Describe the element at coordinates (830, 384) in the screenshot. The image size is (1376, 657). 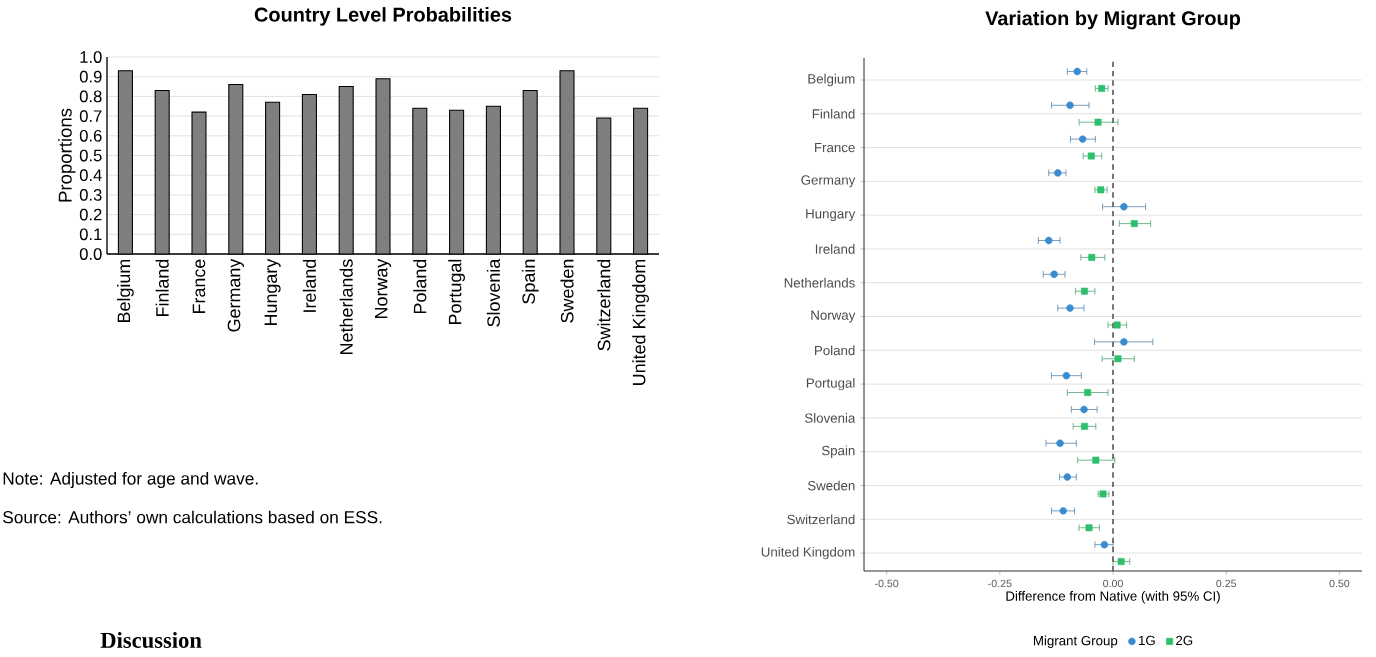
I see `y-tick-label: Portugal` at that location.